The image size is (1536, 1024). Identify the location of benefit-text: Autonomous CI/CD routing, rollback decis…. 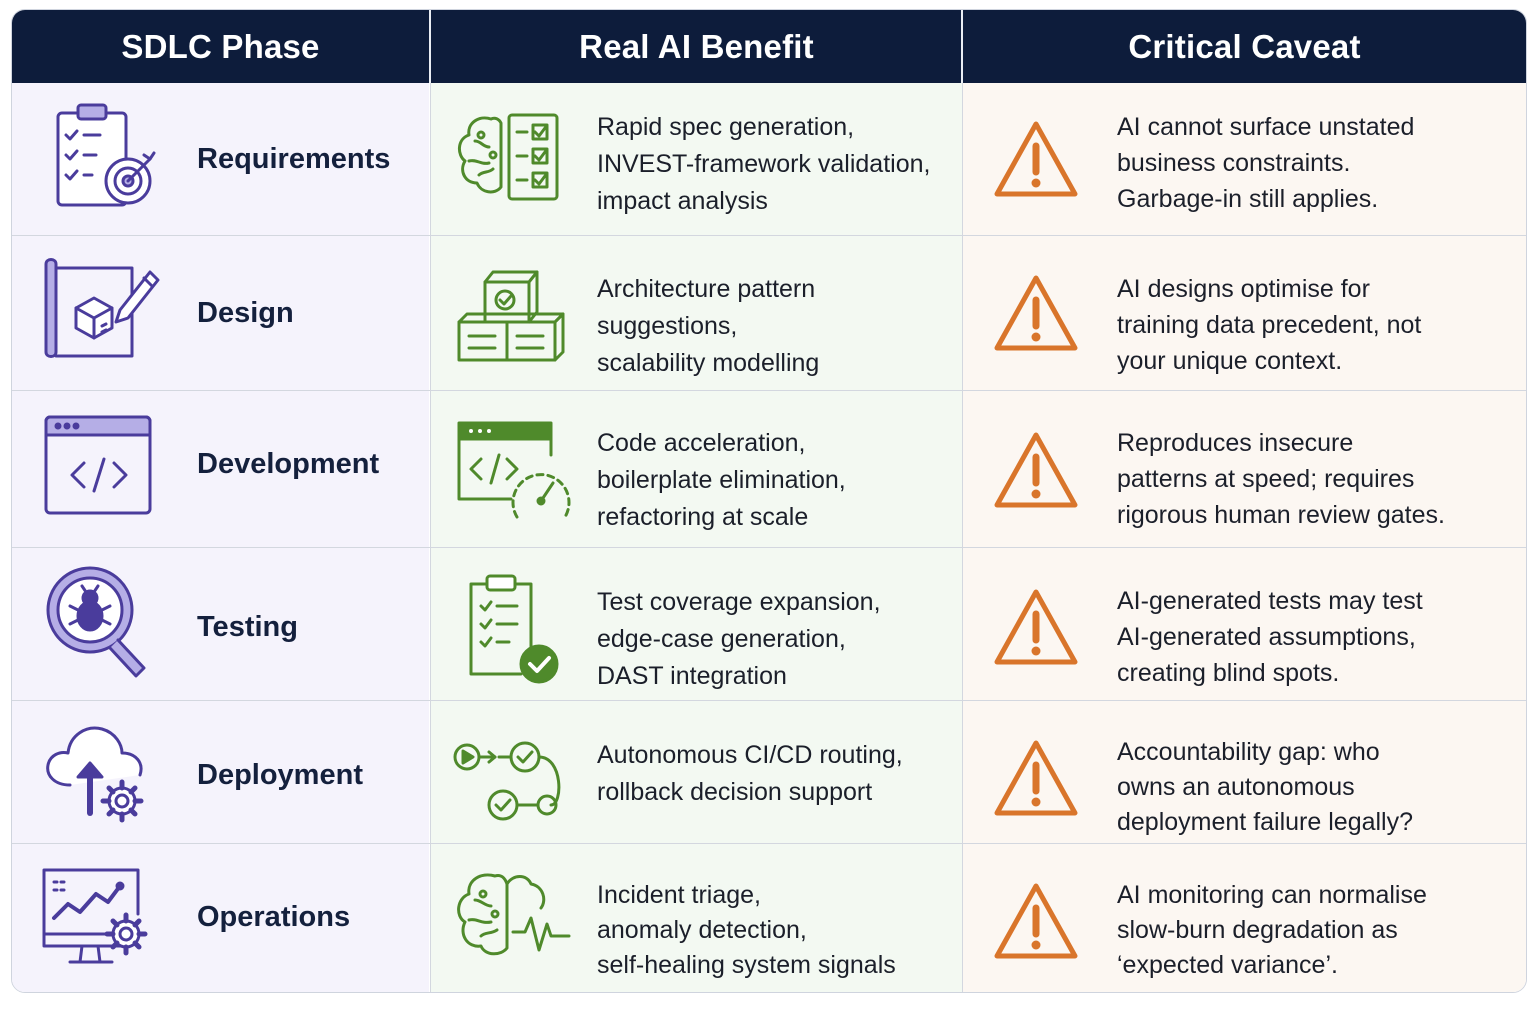
(750, 773).